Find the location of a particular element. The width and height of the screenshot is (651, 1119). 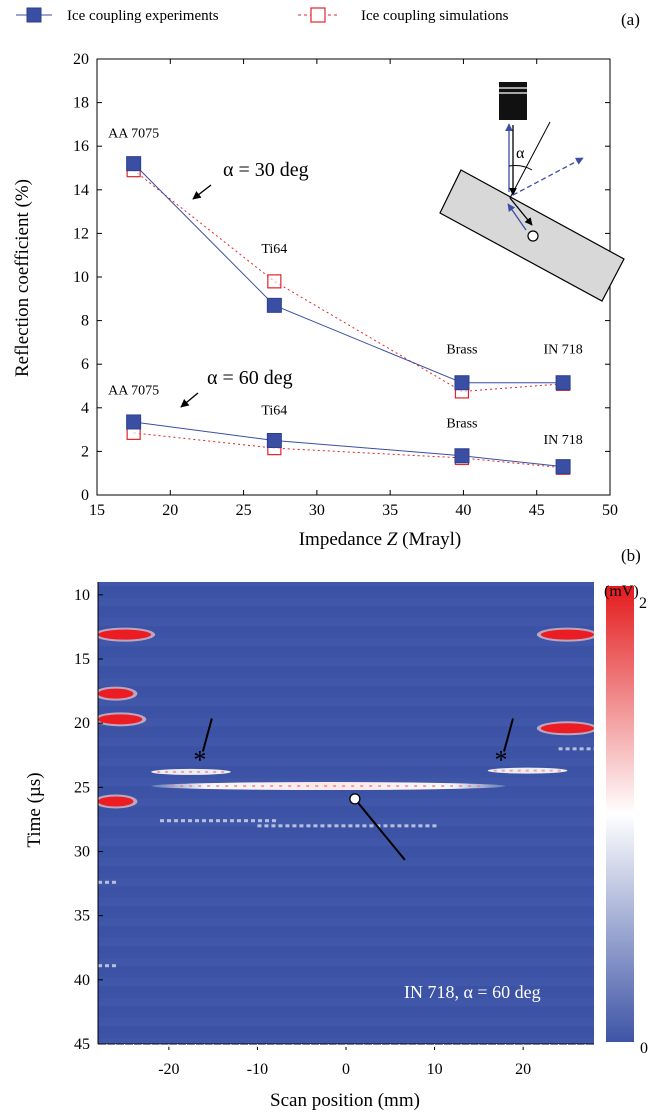

angle-arc is located at coordinates (520, 168).